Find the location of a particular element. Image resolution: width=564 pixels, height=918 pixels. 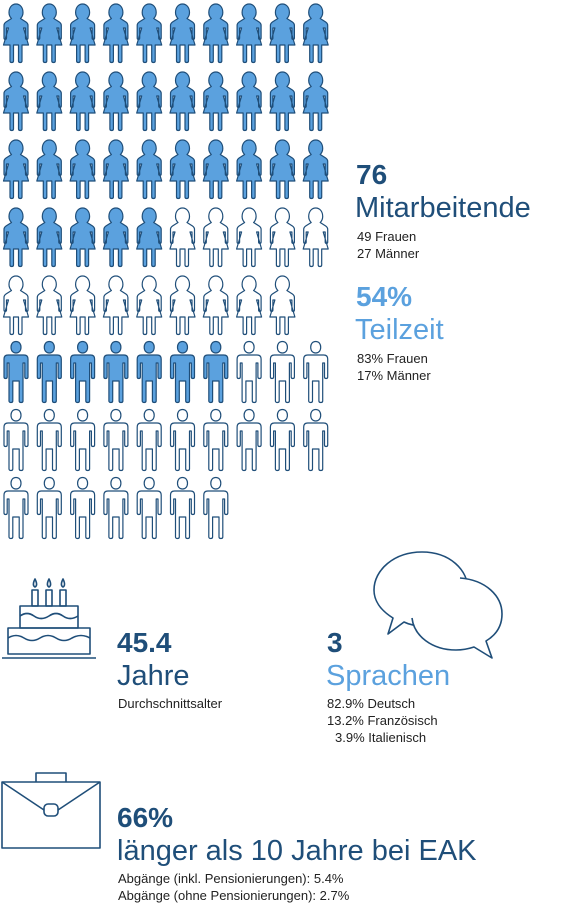

birthday-cake-icon is located at coordinates (49, 618).